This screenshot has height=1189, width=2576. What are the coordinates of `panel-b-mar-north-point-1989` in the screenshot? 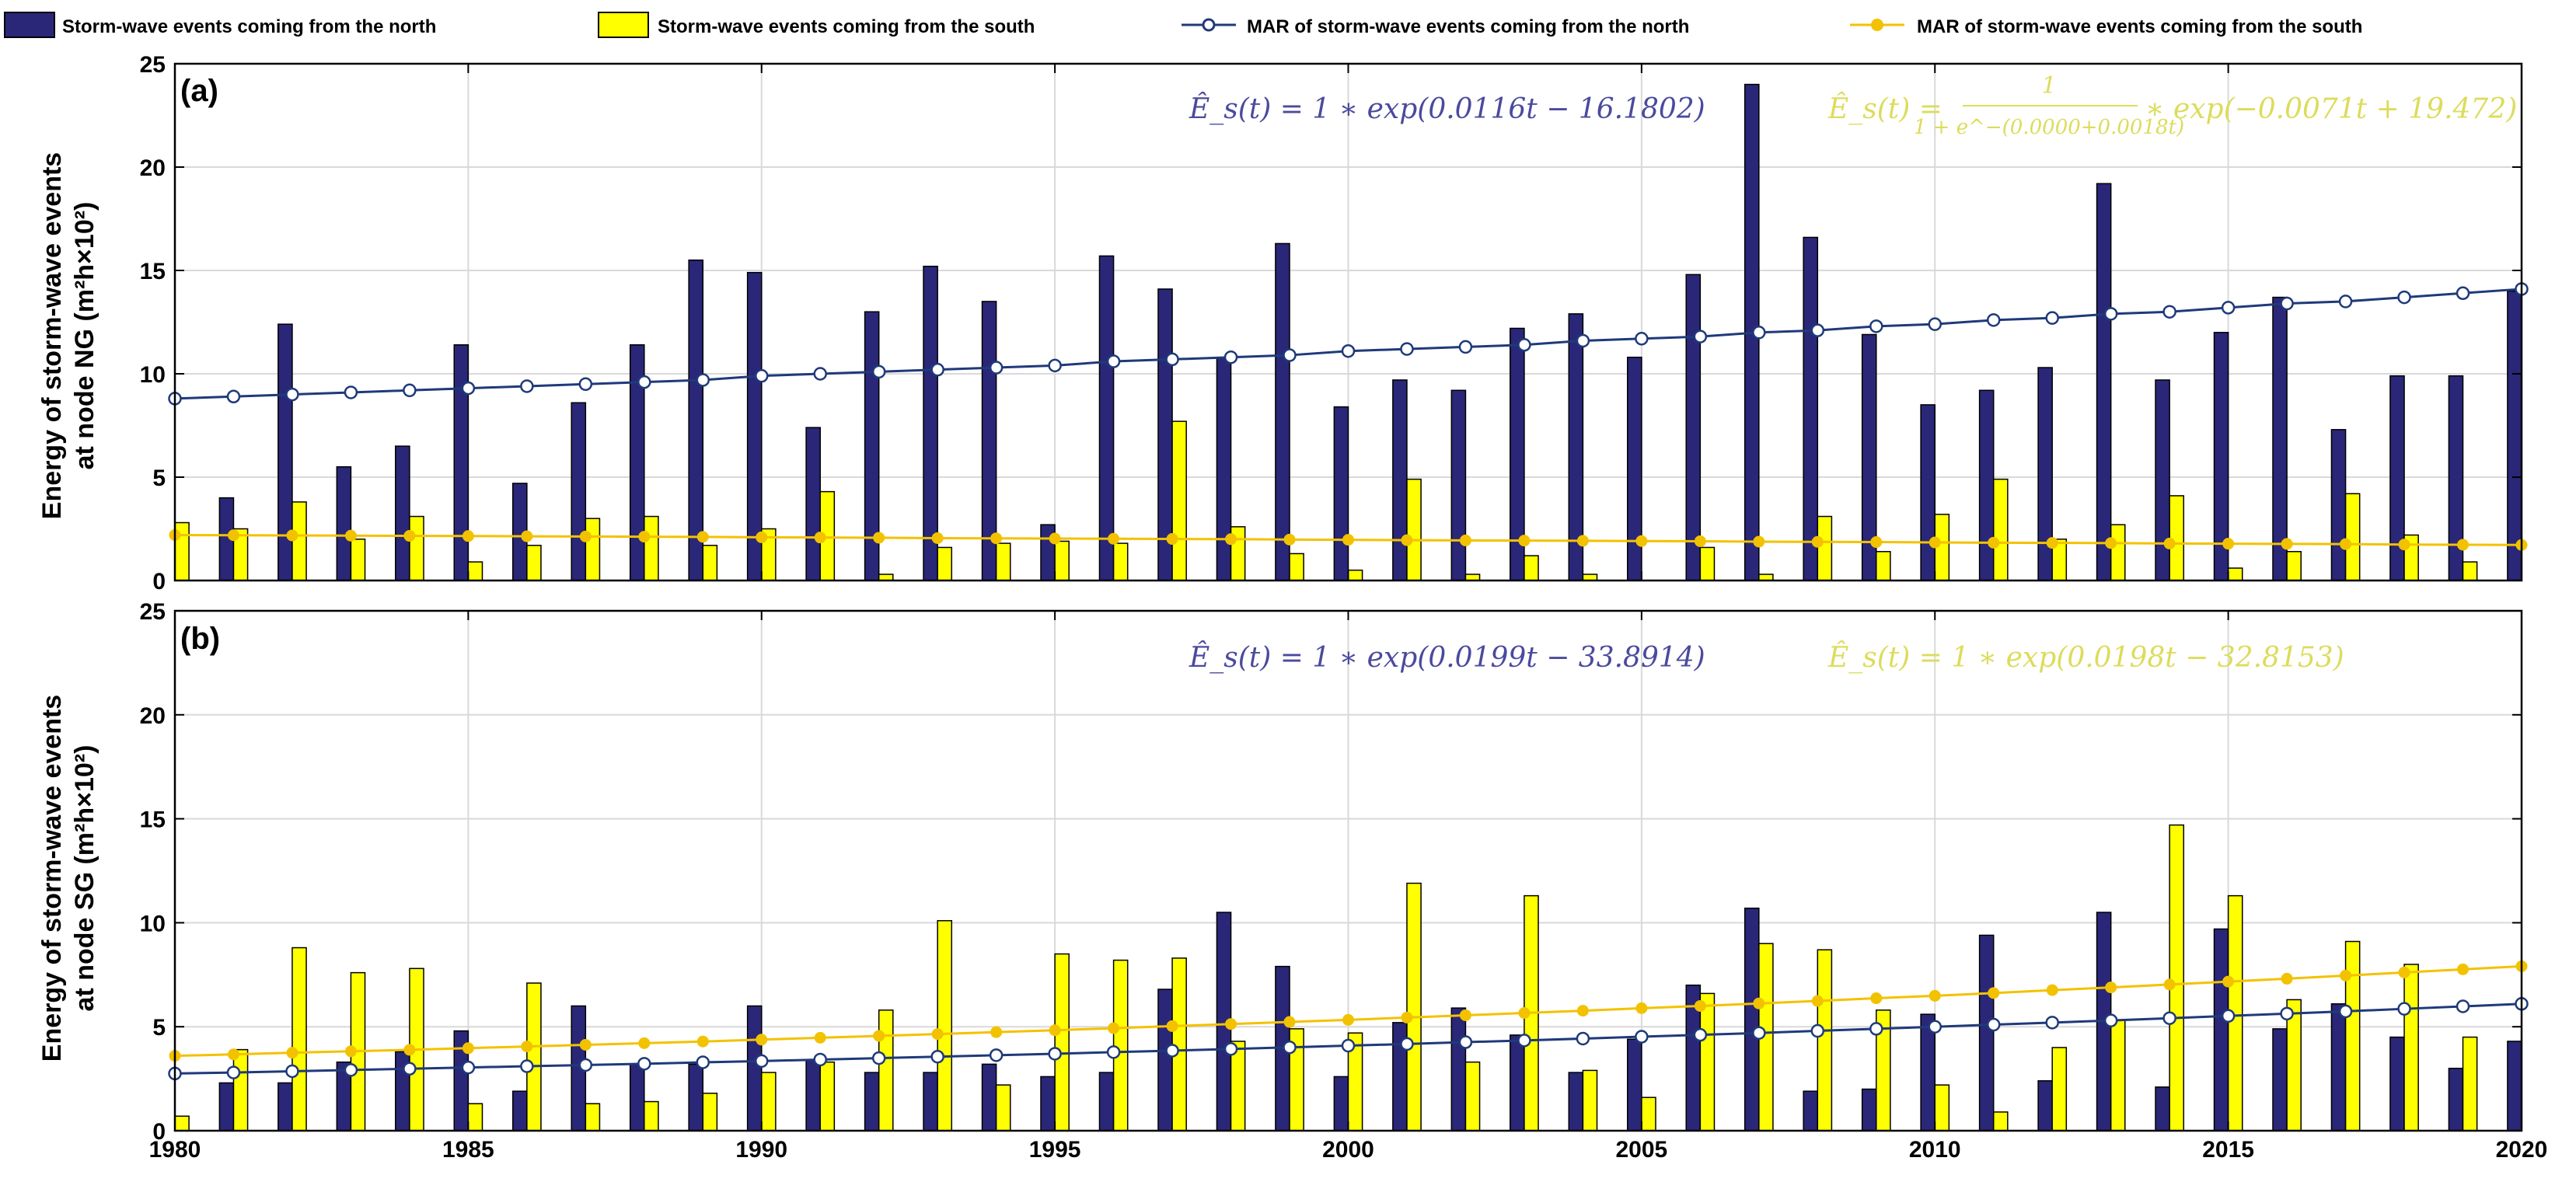 It's located at (703, 1062).